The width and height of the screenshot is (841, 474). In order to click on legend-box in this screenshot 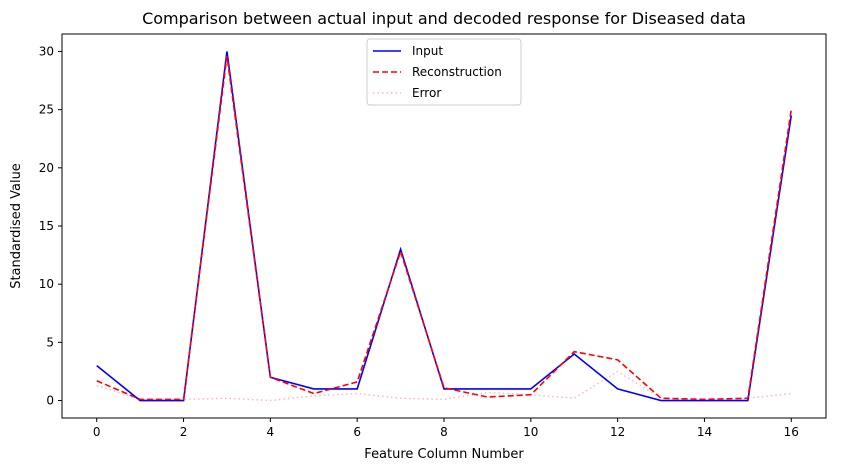, I will do `click(444, 72)`.